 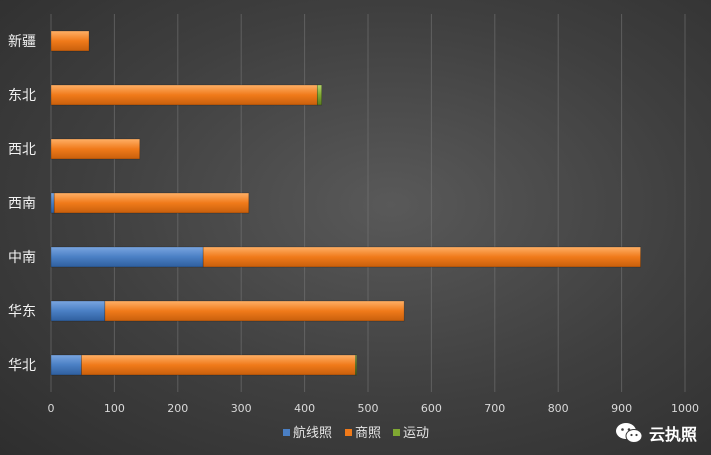 What do you see at coordinates (558, 408) in the screenshot?
I see `x-tick-label: 800` at bounding box center [558, 408].